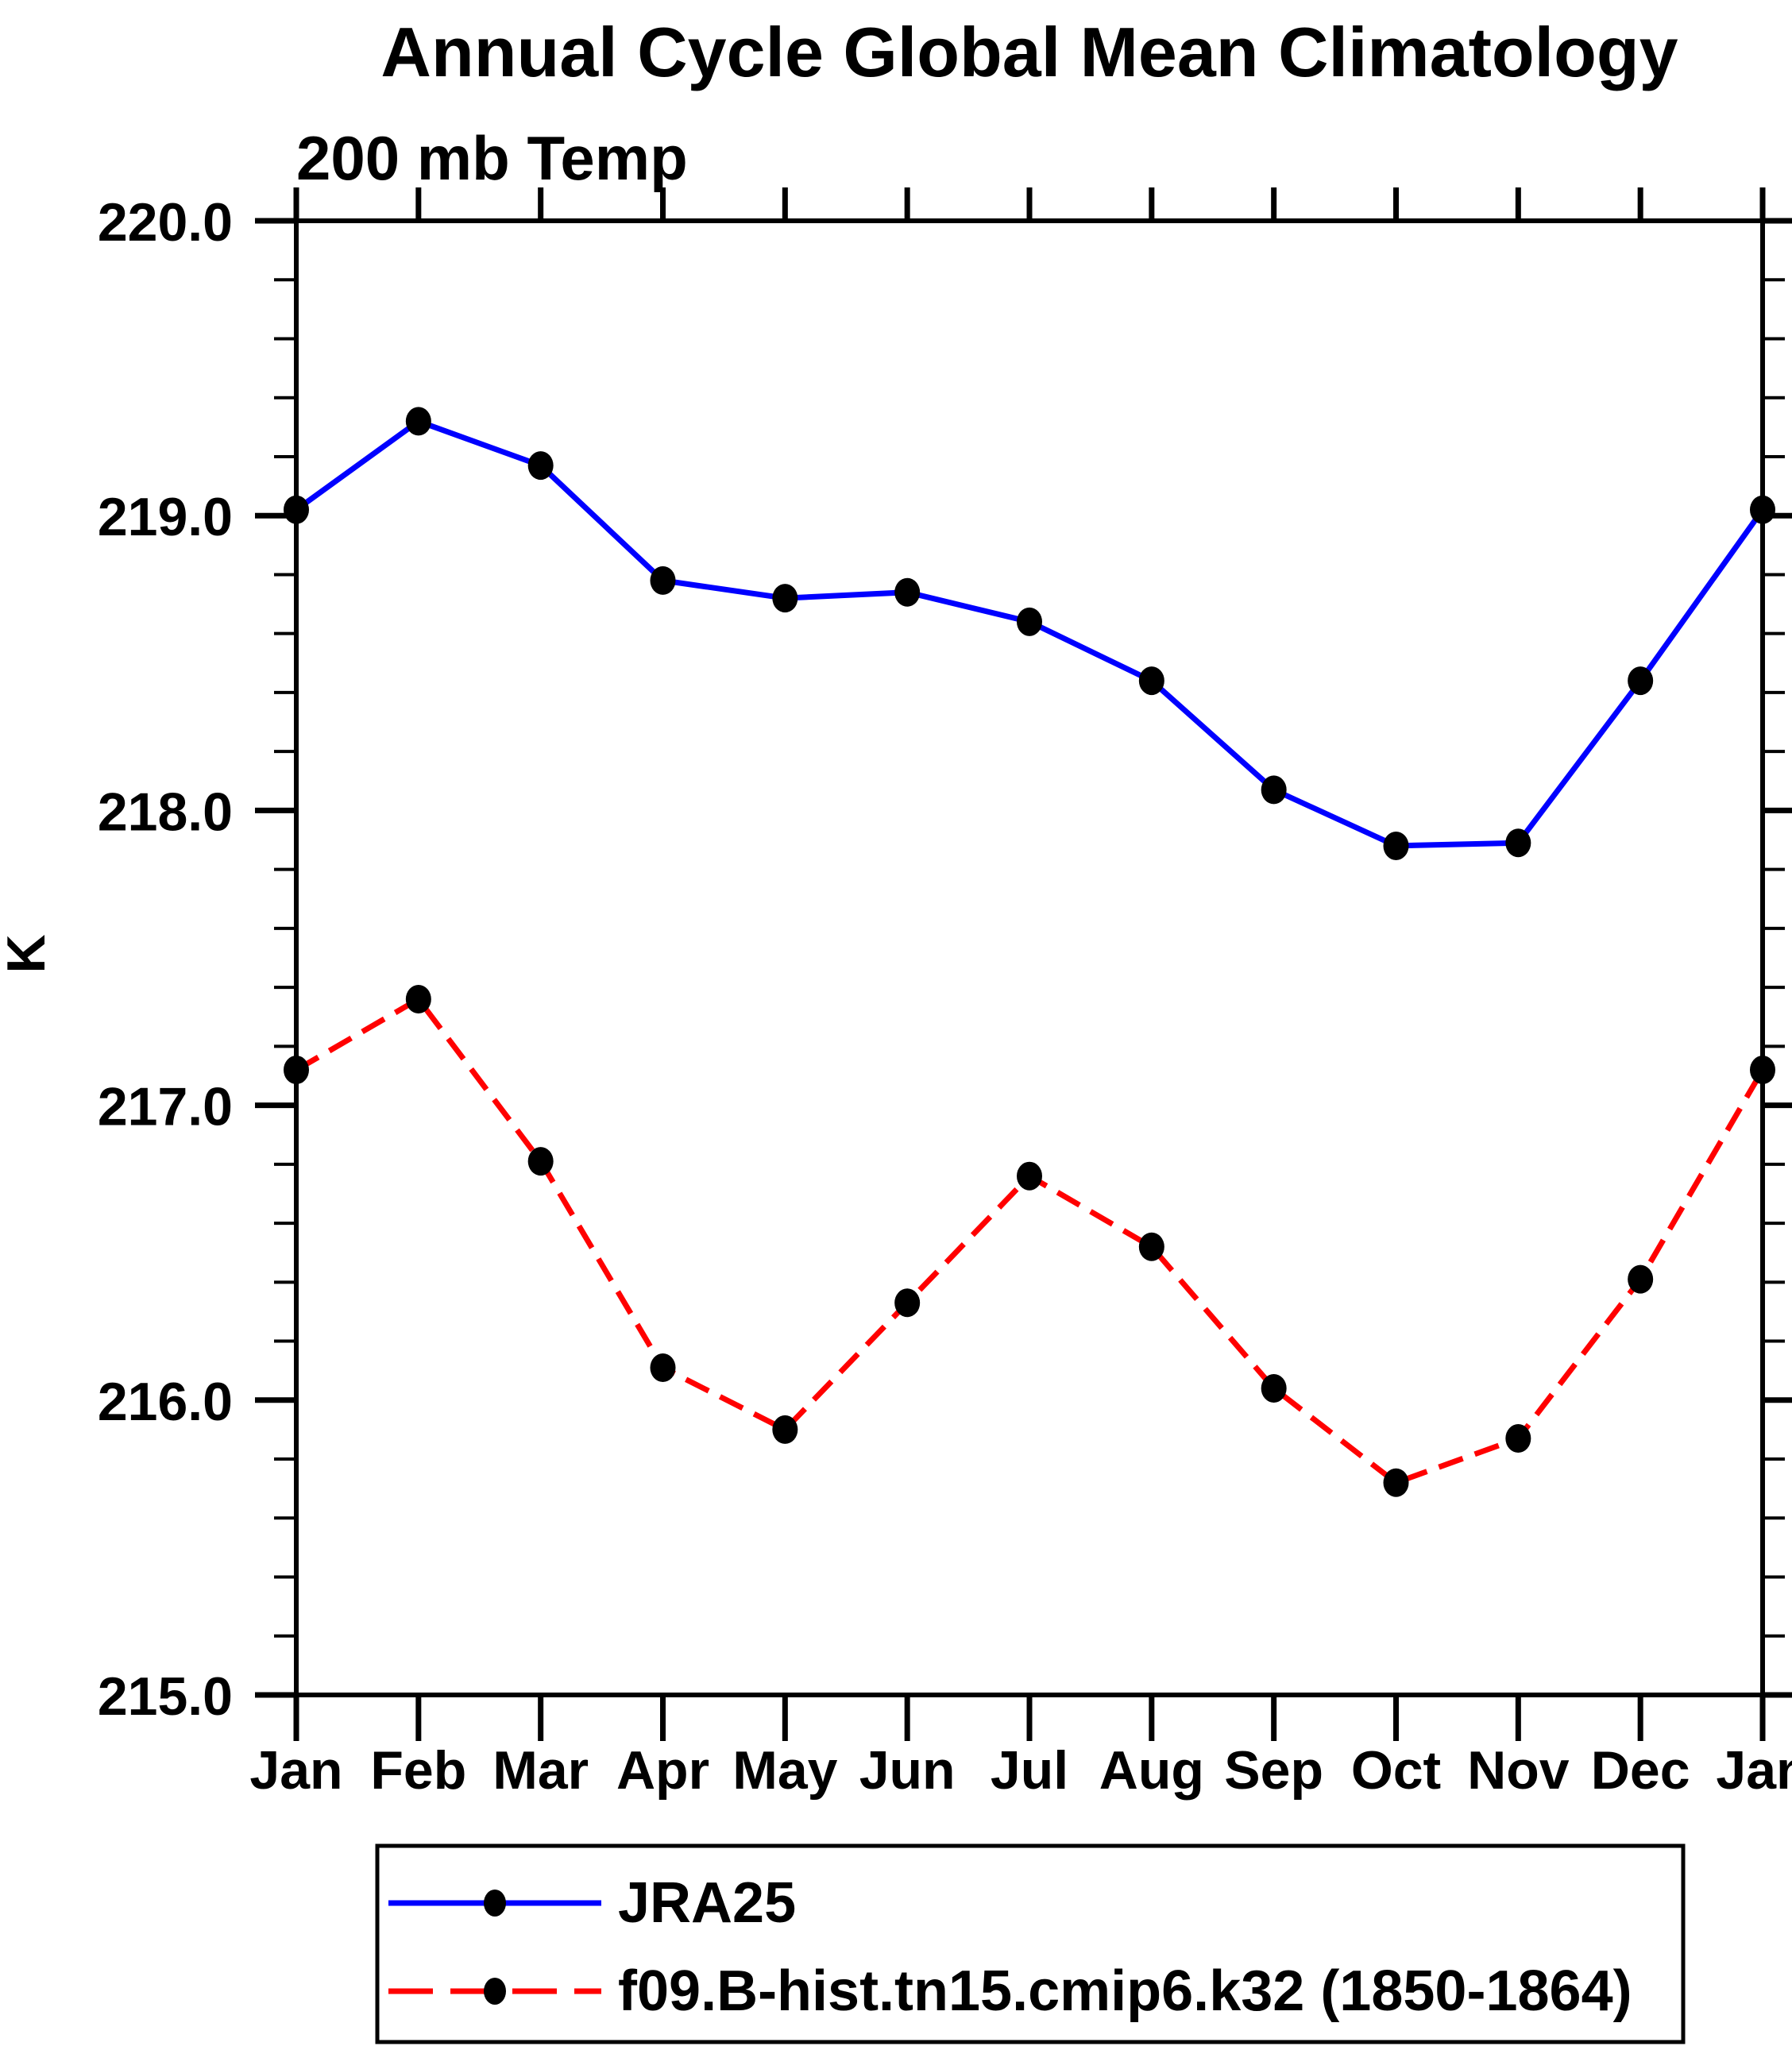 The width and height of the screenshot is (1792, 2046). Describe the element at coordinates (662, 1770) in the screenshot. I see `x-tick-label: Apr` at that location.